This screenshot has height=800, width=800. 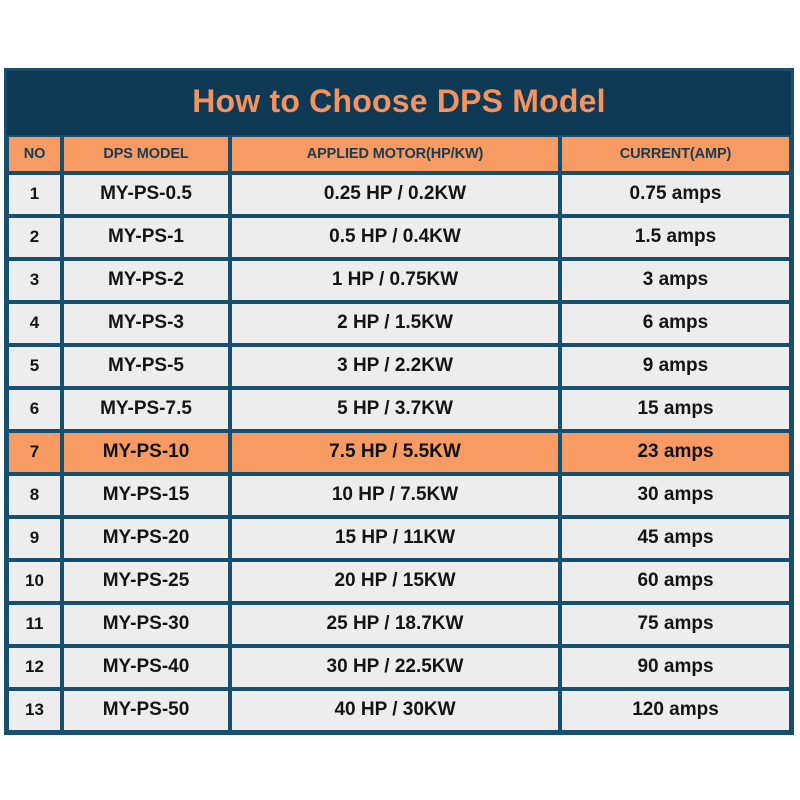 I want to click on column-header-model: DPS MODEL, so click(x=146, y=153).